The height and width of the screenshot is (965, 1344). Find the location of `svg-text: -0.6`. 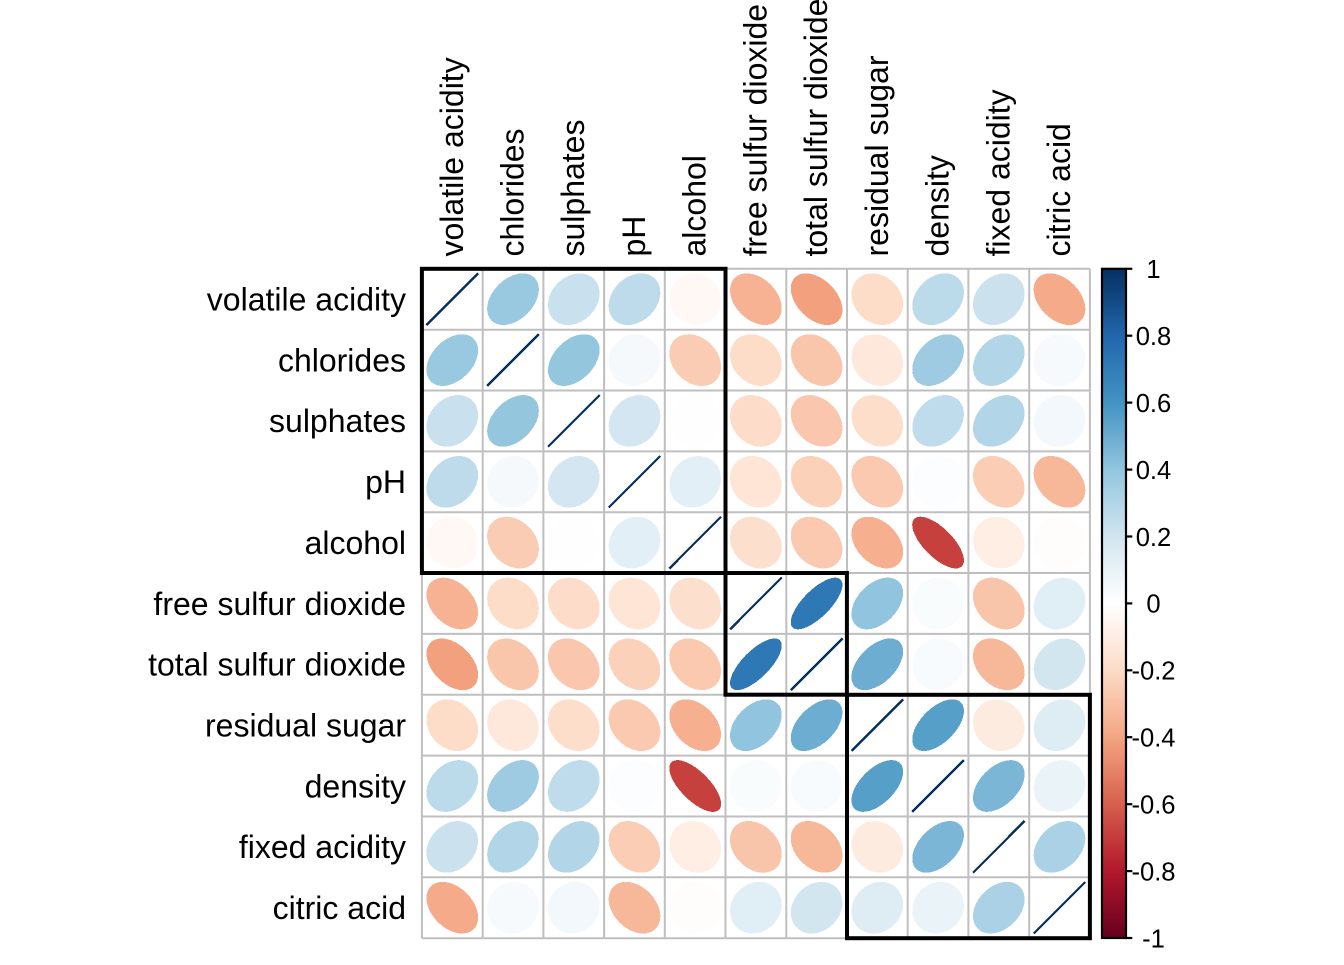

svg-text: -0.6 is located at coordinates (1153, 806).